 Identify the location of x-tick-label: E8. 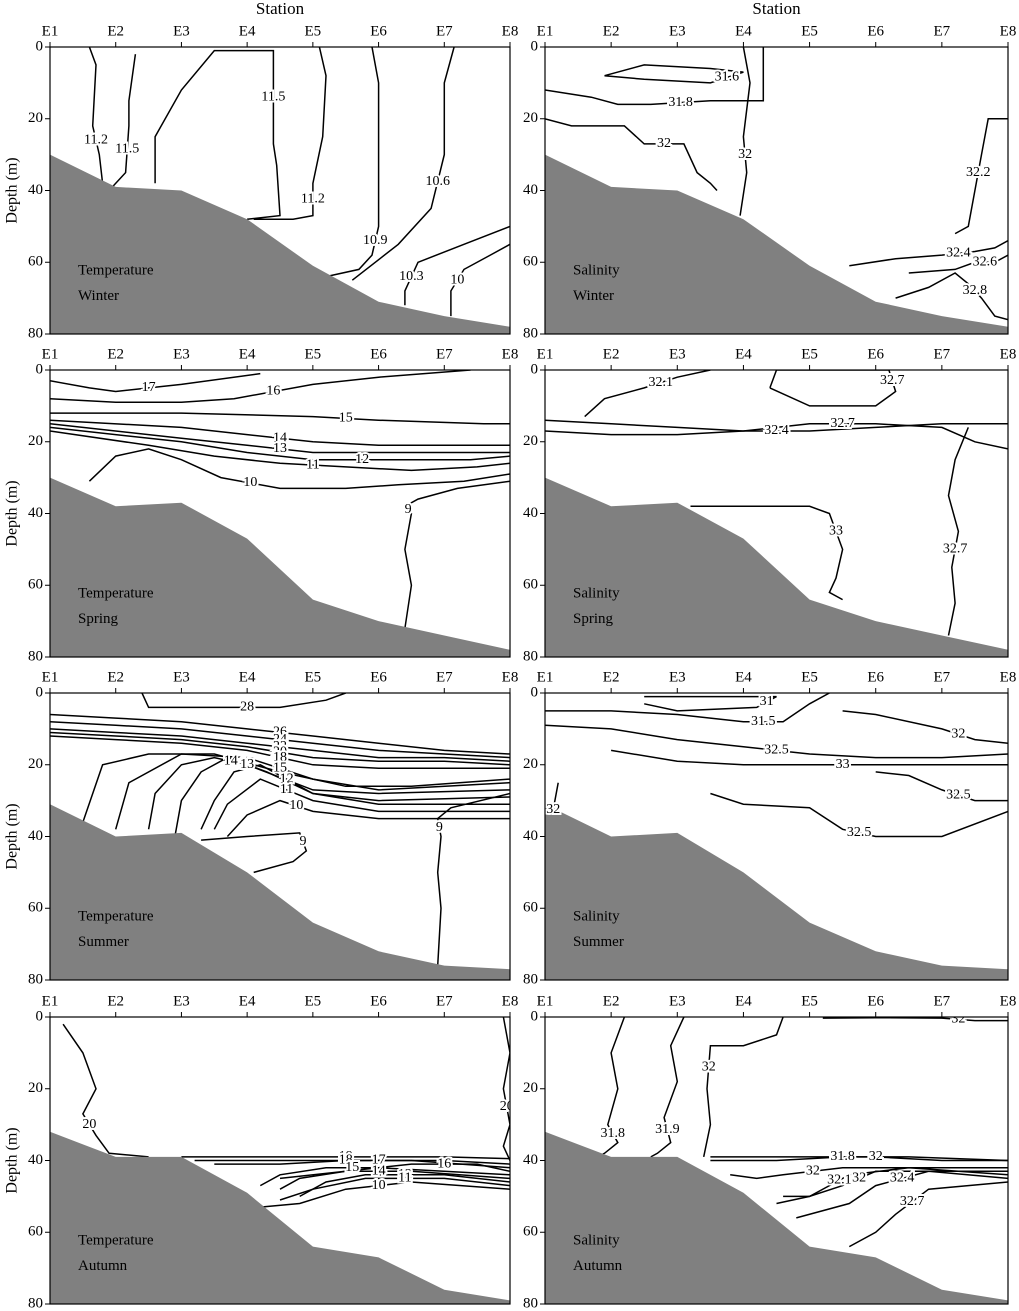
(510, 677).